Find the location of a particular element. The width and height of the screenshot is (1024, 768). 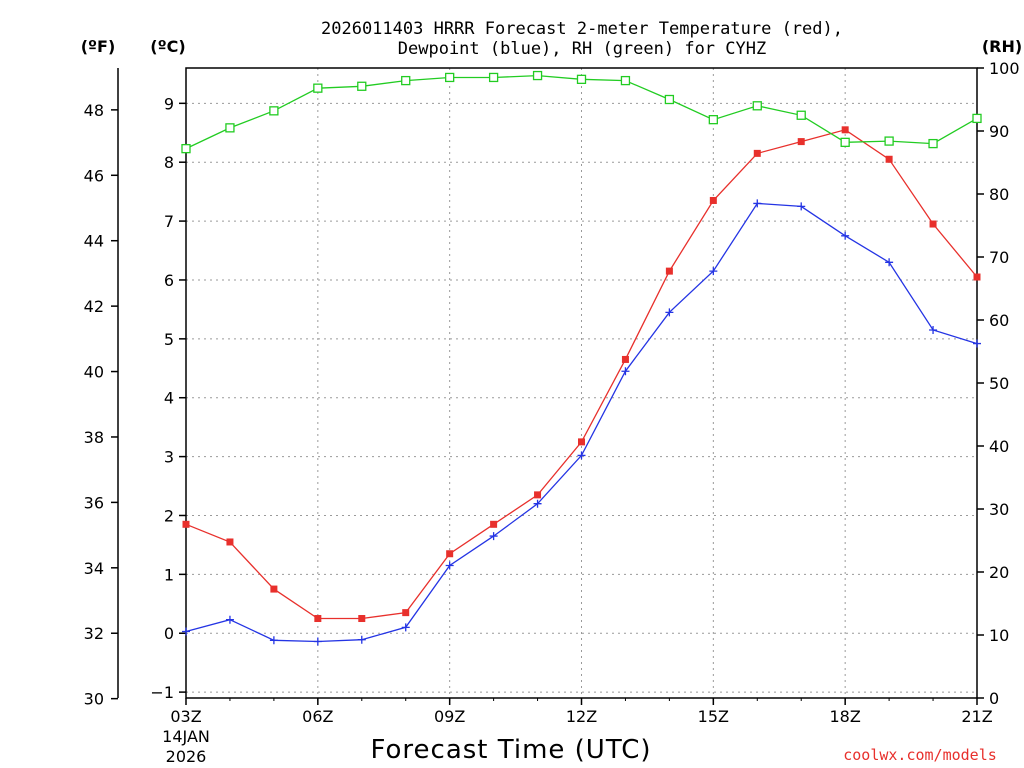

c-tick-label: 8 is located at coordinates (169, 162).